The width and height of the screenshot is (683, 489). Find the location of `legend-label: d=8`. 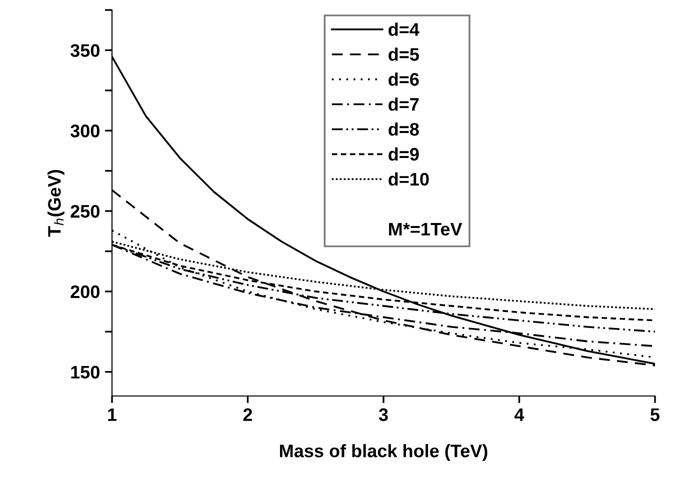

legend-label: d=8 is located at coordinates (403, 129).